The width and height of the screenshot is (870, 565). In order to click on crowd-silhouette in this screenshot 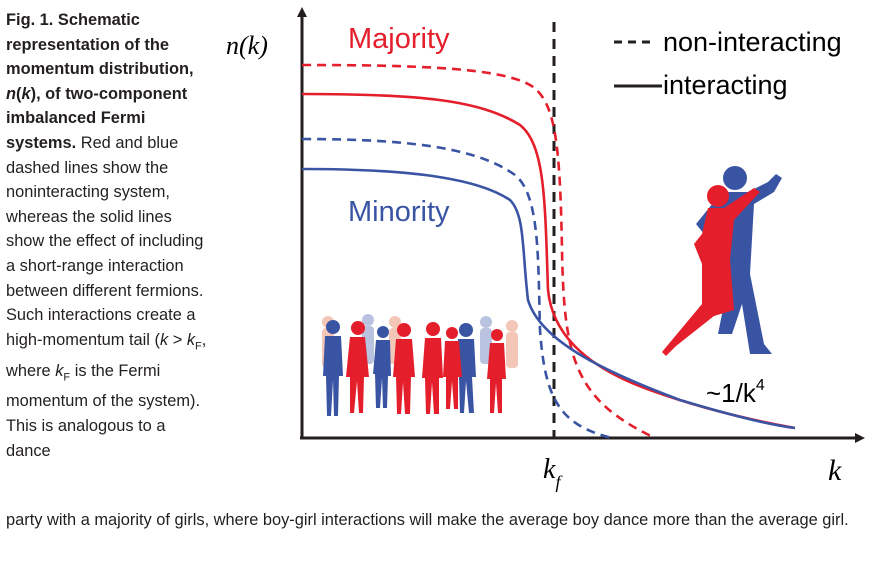, I will do `click(420, 365)`.